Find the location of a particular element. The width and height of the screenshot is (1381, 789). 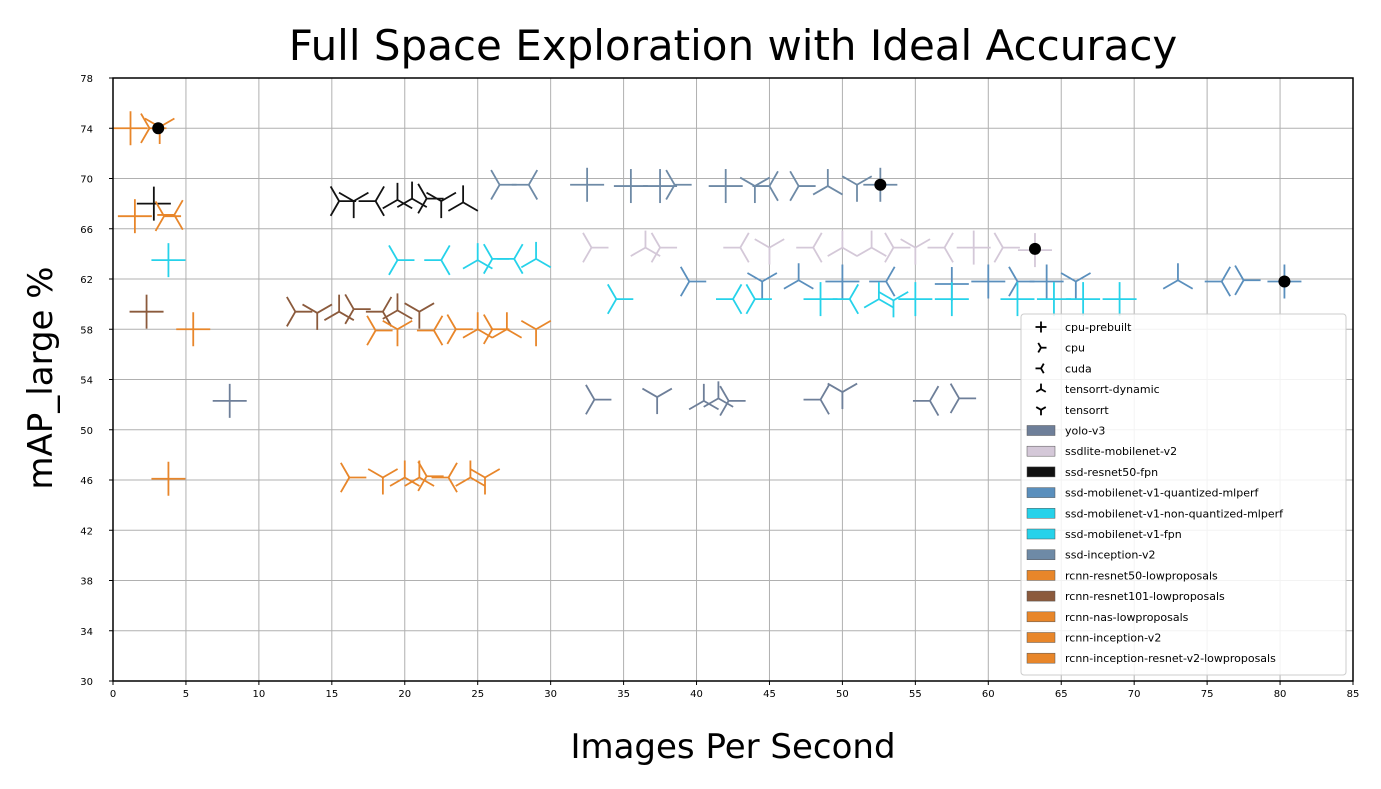

legend-label: ssdlite-mobilenet-v2 is located at coordinates (1121, 451).